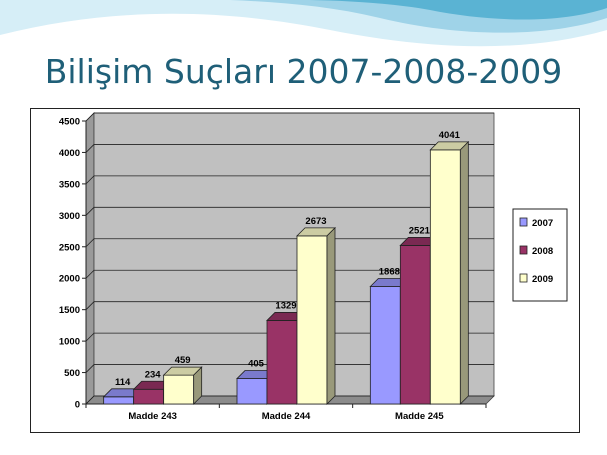 The width and height of the screenshot is (607, 455). Describe the element at coordinates (69, 122) in the screenshot. I see `y-tick-label: 4500` at that location.